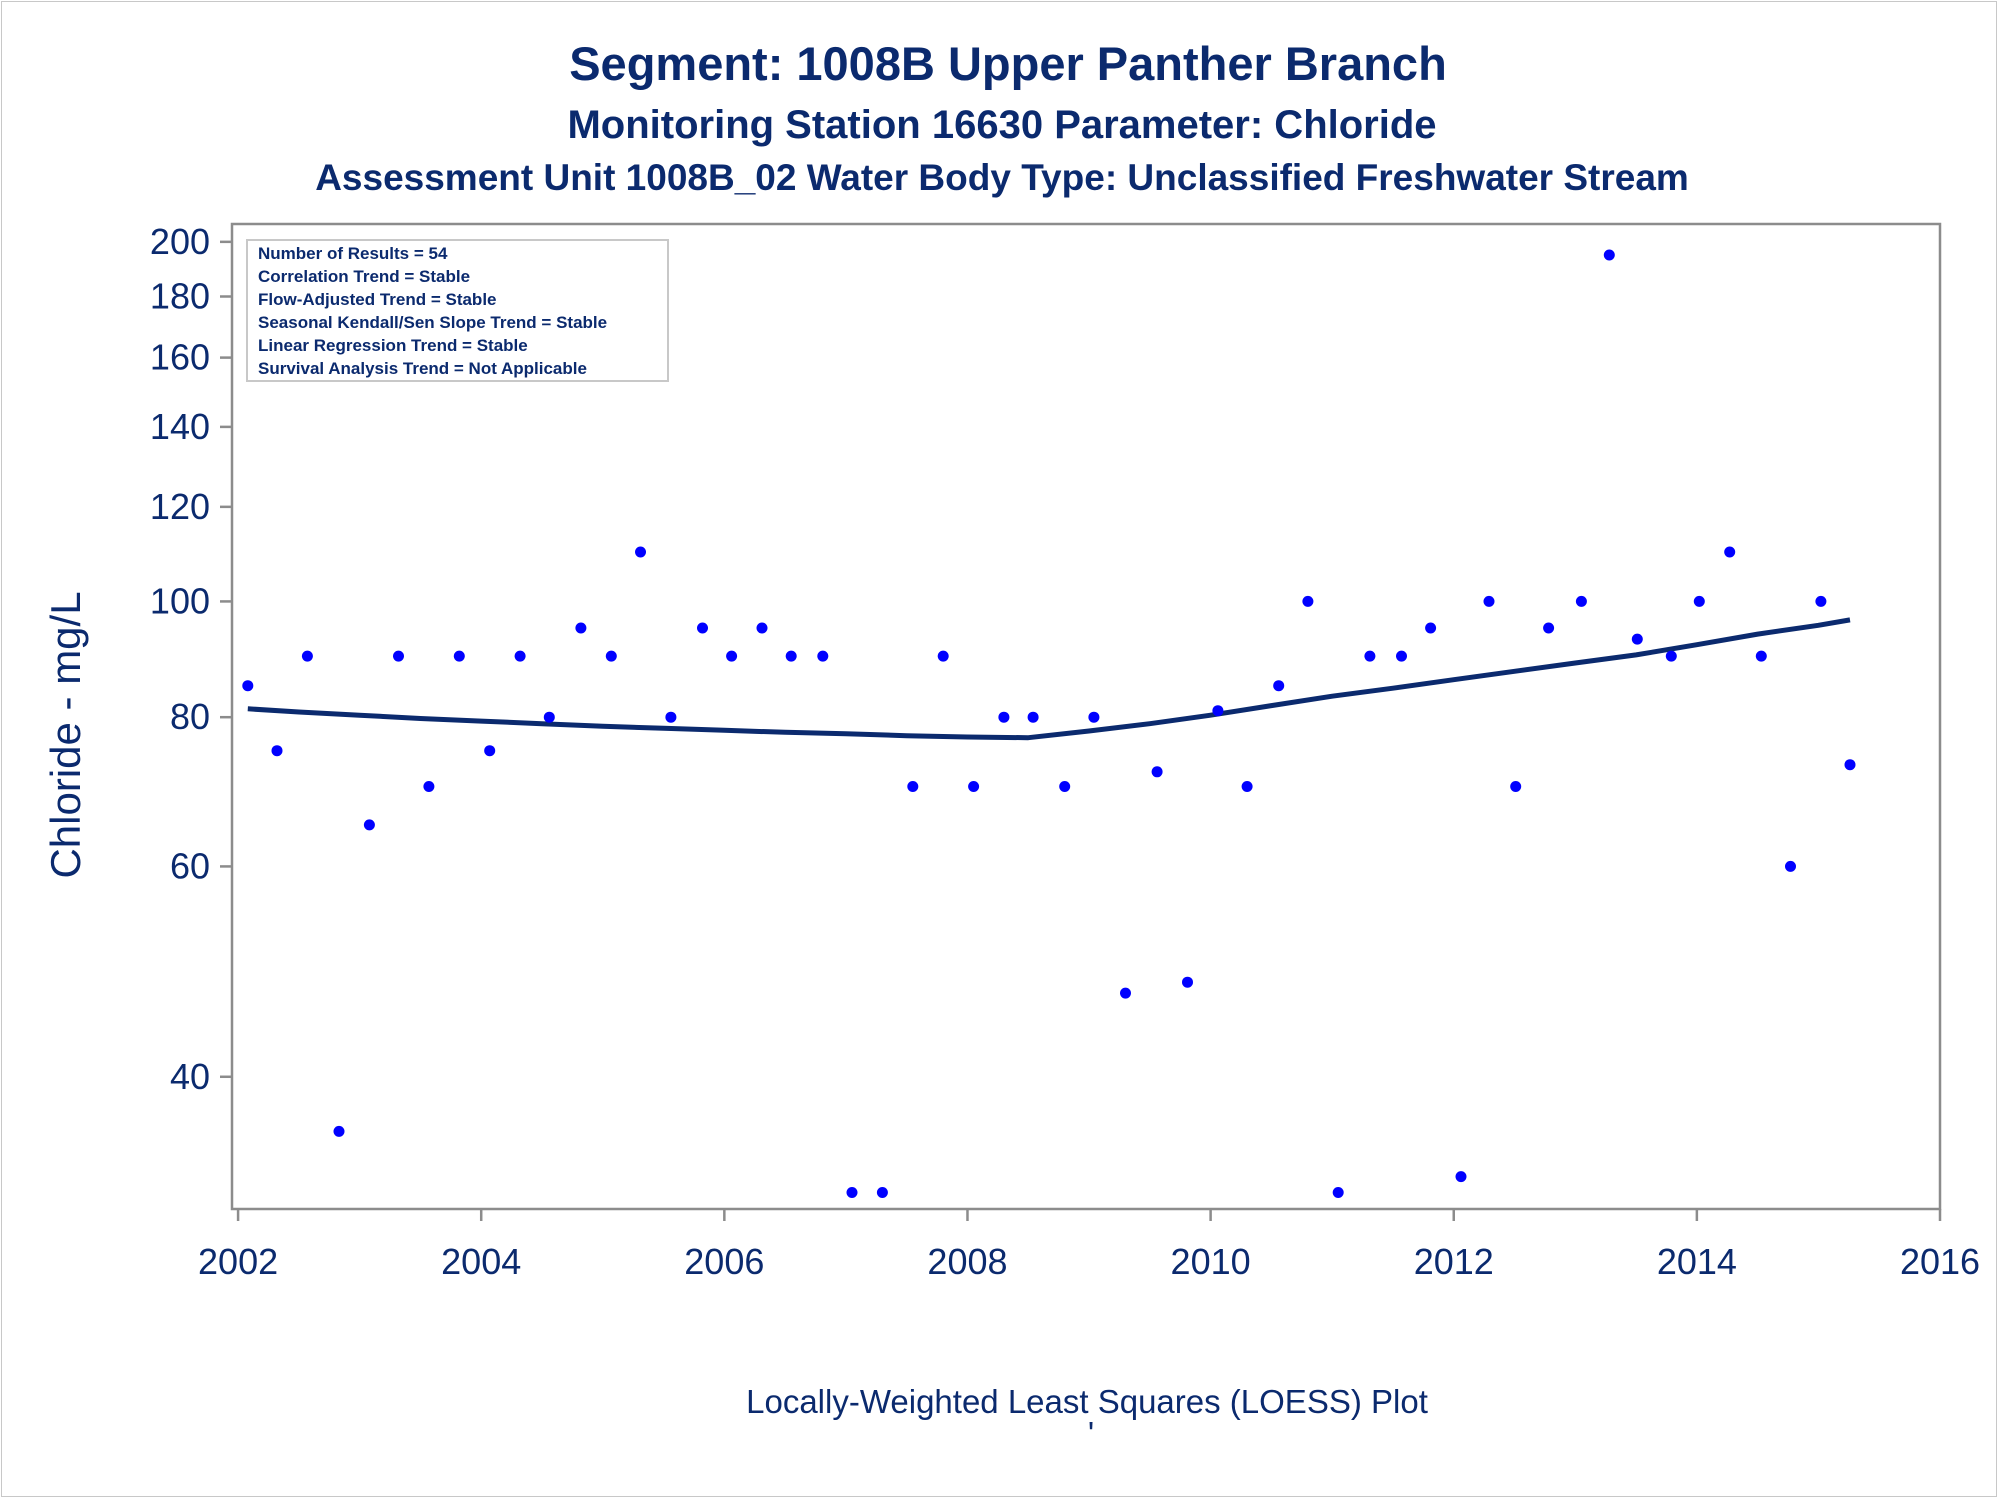 The height and width of the screenshot is (1500, 2000). What do you see at coordinates (1049, 679) in the screenshot?
I see `loess-trend-line` at bounding box center [1049, 679].